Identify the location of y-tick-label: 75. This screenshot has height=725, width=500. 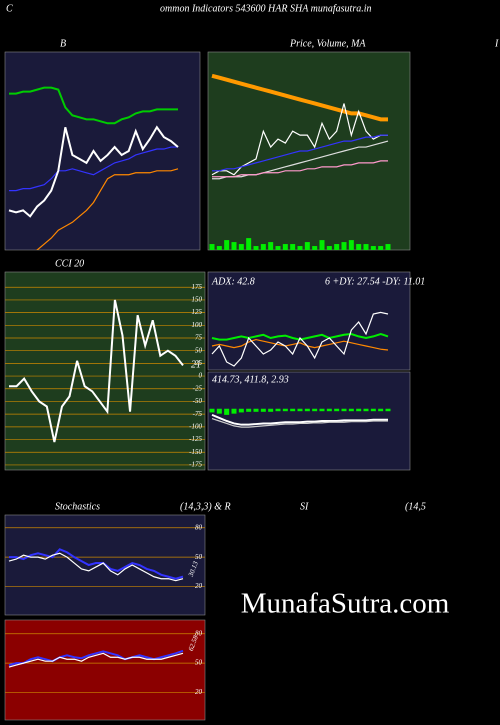
(199, 338).